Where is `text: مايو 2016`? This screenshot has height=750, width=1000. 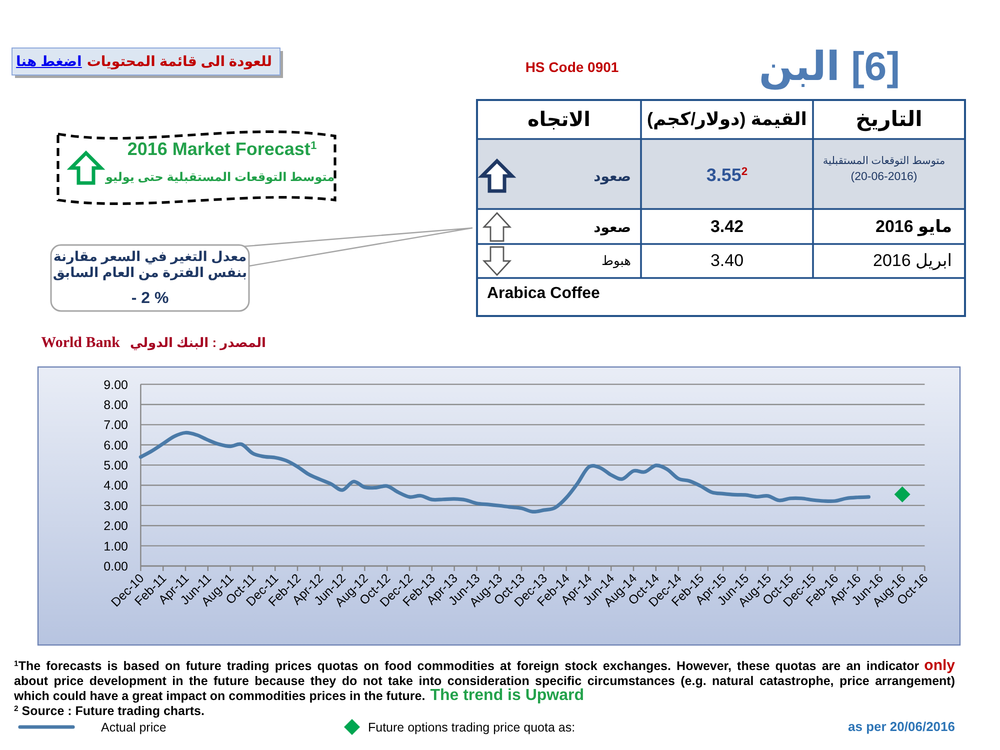
text: مايو 2016 is located at coordinates (913, 227).